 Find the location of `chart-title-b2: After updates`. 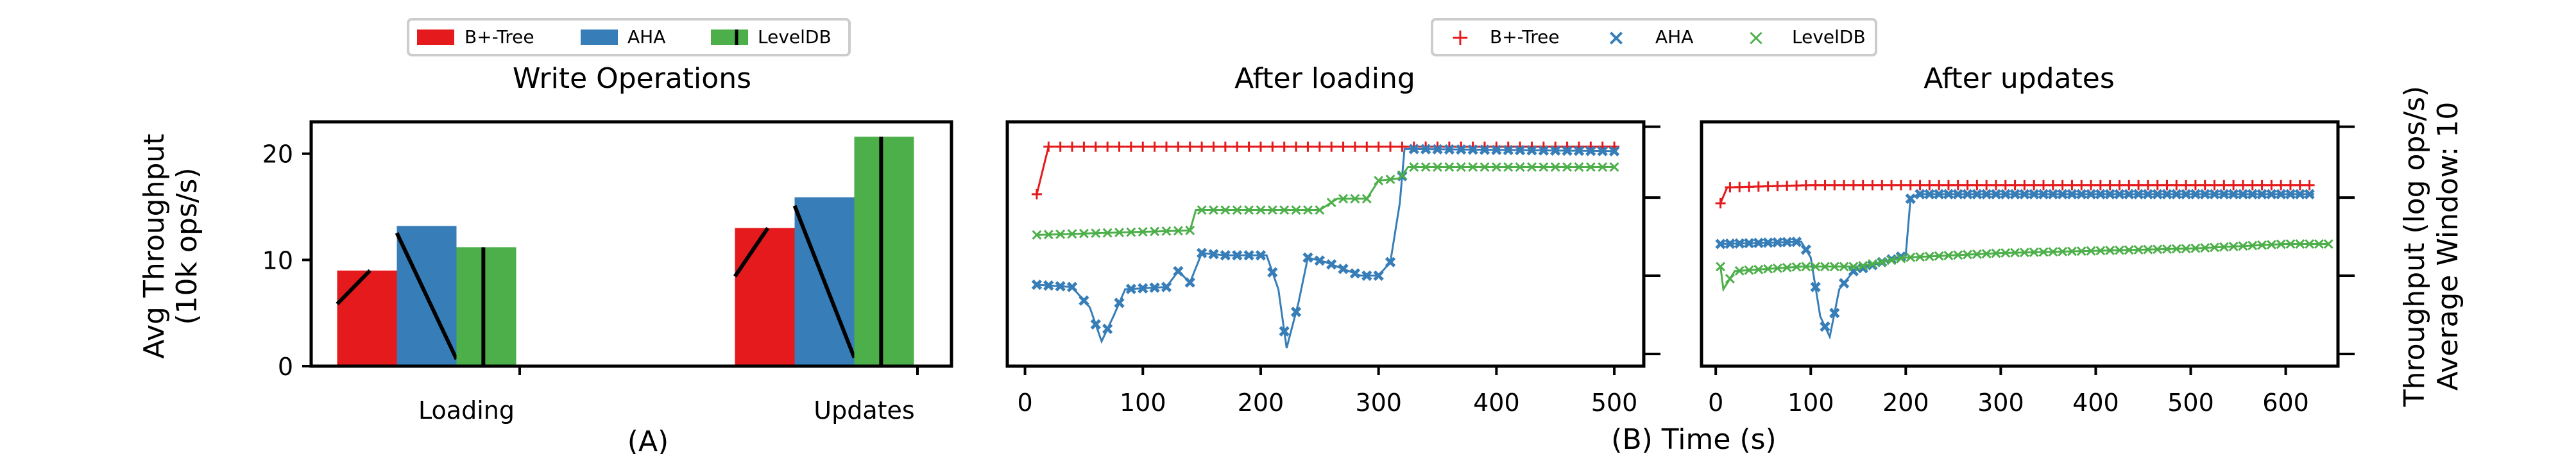

chart-title-b2: After updates is located at coordinates (2019, 78).